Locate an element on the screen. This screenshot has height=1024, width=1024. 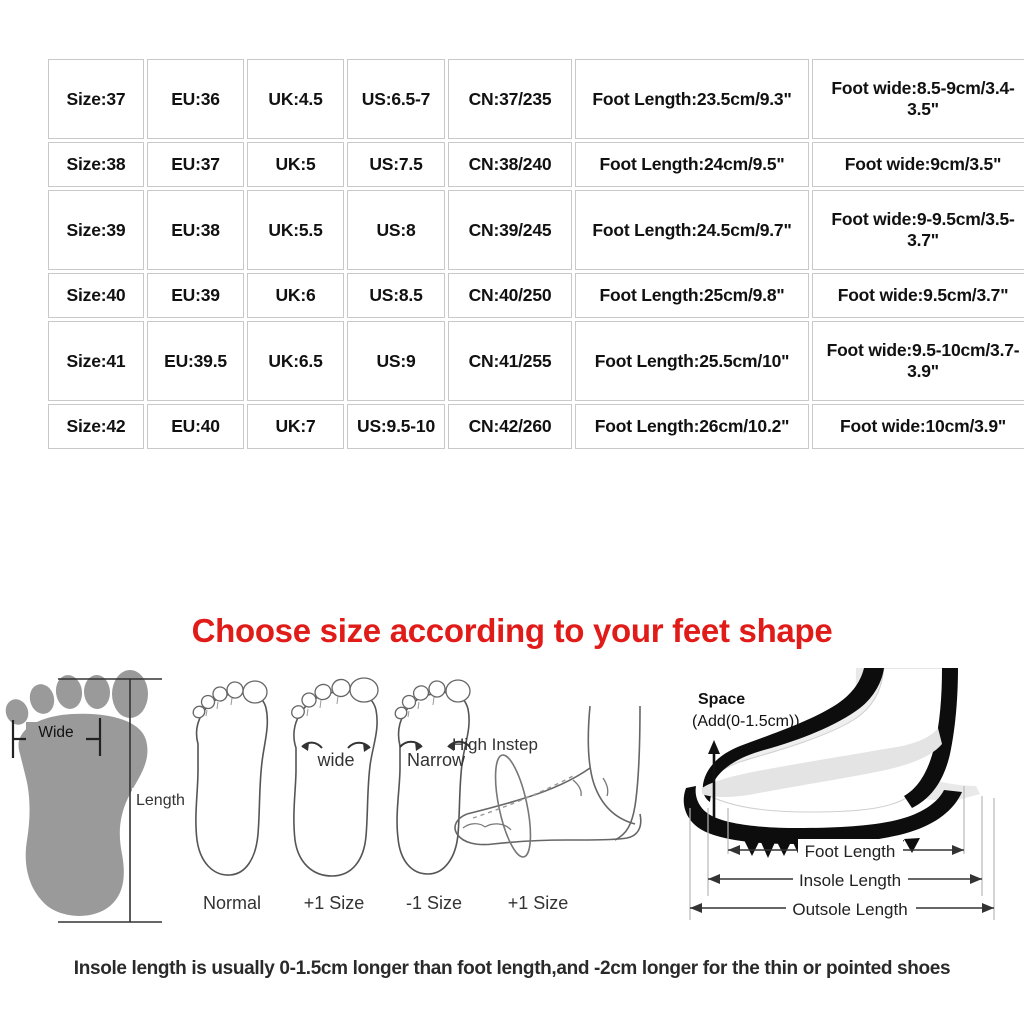
cell-size: Size:41 is located at coordinates (96, 360).